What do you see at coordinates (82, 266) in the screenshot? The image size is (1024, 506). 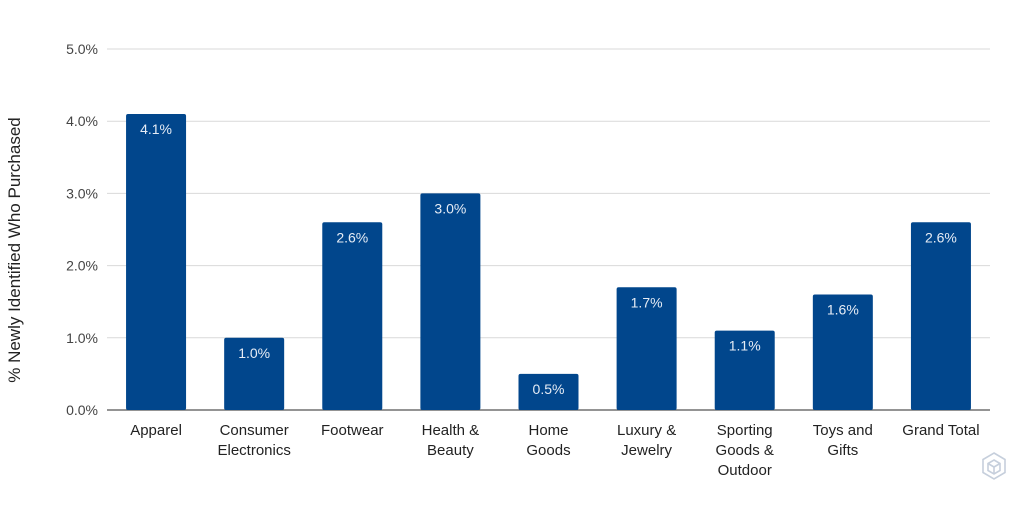 I see `y-tick-label: 2.0%` at bounding box center [82, 266].